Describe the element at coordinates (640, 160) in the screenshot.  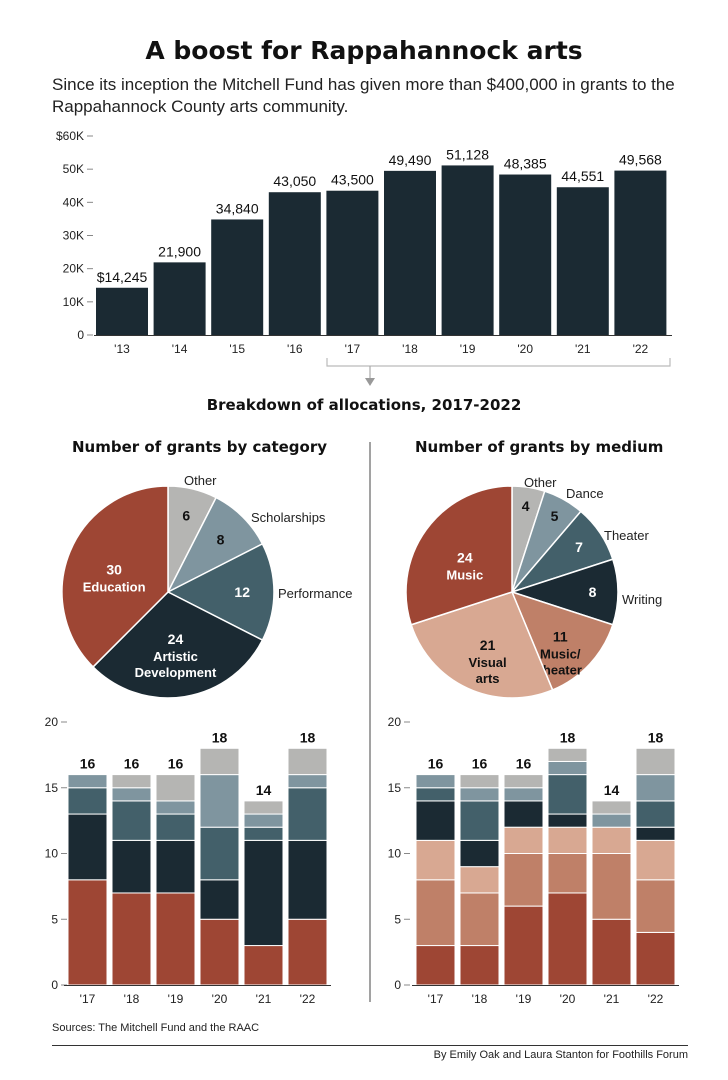
I see `annual-bar-value-label: 49,568` at that location.